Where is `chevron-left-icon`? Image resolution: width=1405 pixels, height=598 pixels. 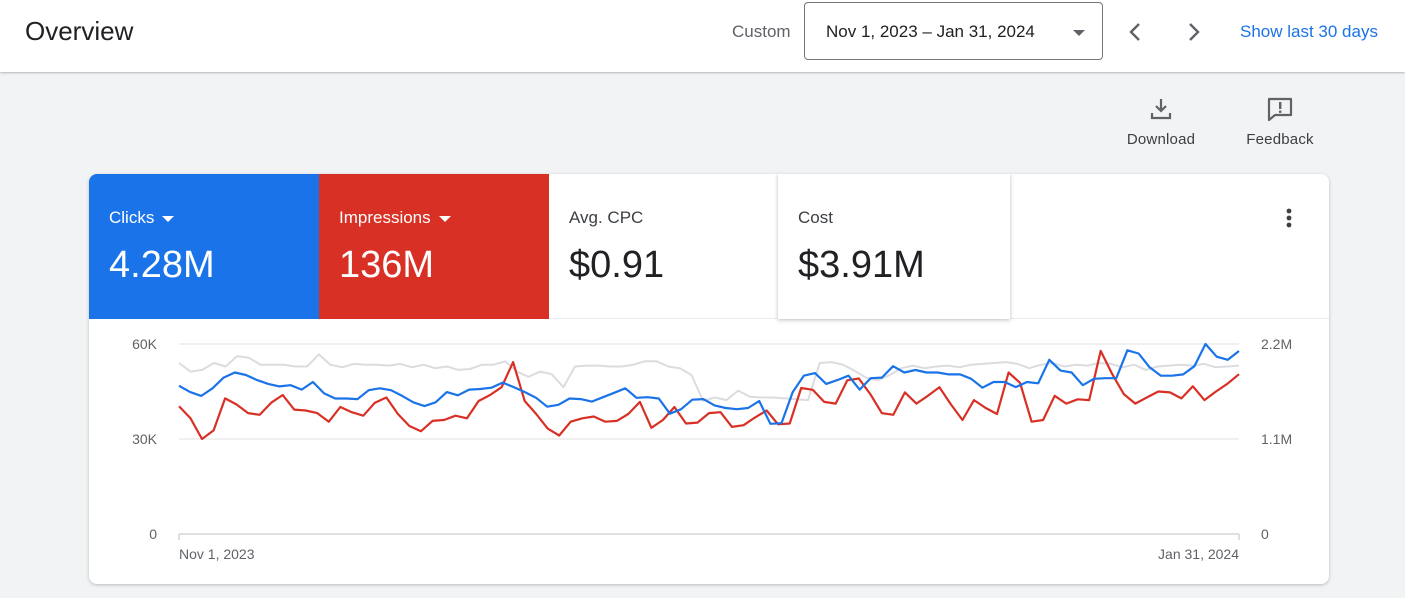 chevron-left-icon is located at coordinates (1134, 32).